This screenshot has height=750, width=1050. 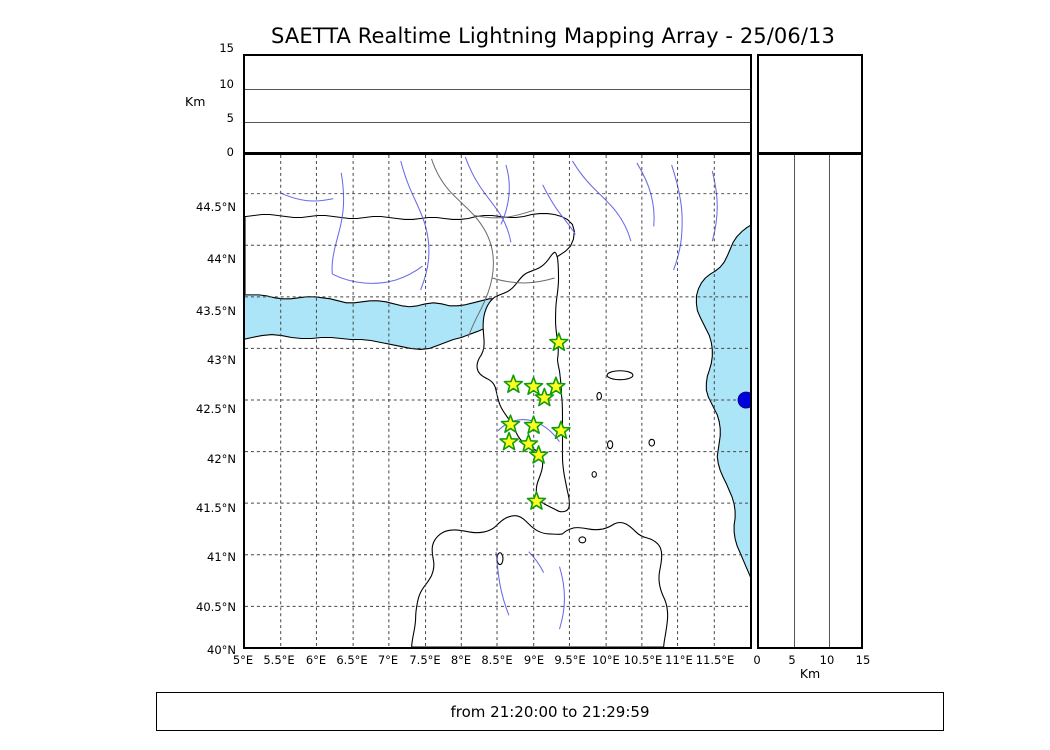 I want to click on map-xtick-7: 7°E, so click(x=388, y=660).